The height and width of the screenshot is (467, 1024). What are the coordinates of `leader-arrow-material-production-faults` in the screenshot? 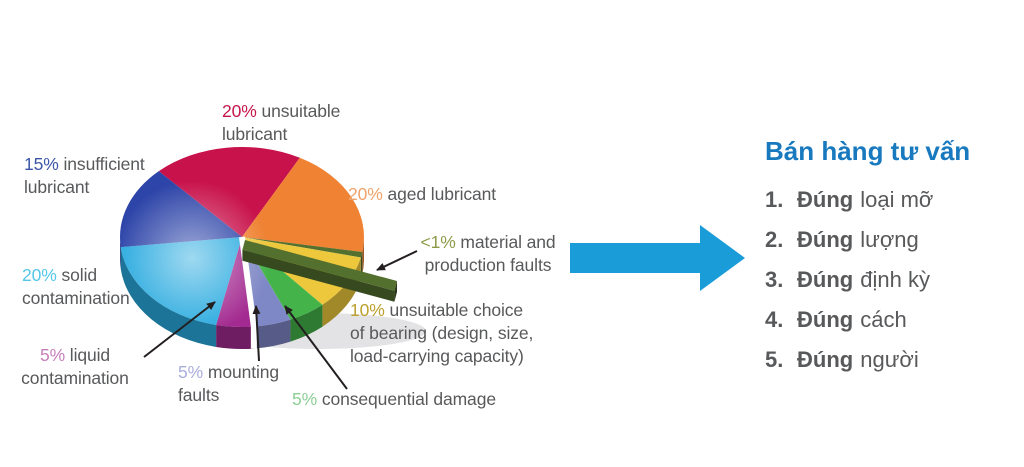 It's located at (397, 260).